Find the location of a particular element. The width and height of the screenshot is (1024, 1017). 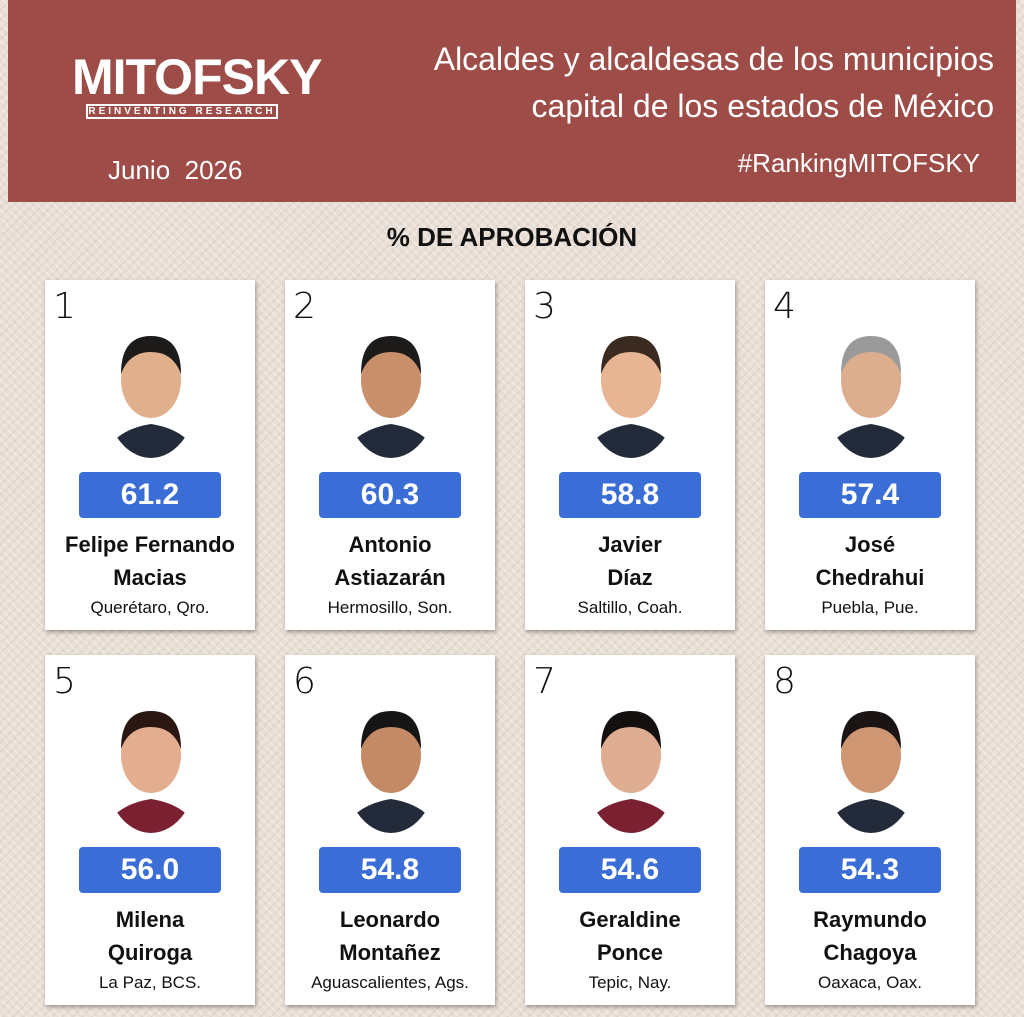

candidate-card: 4 57.4 José Chedrahui Puebla, Pue. is located at coordinates (870, 455).